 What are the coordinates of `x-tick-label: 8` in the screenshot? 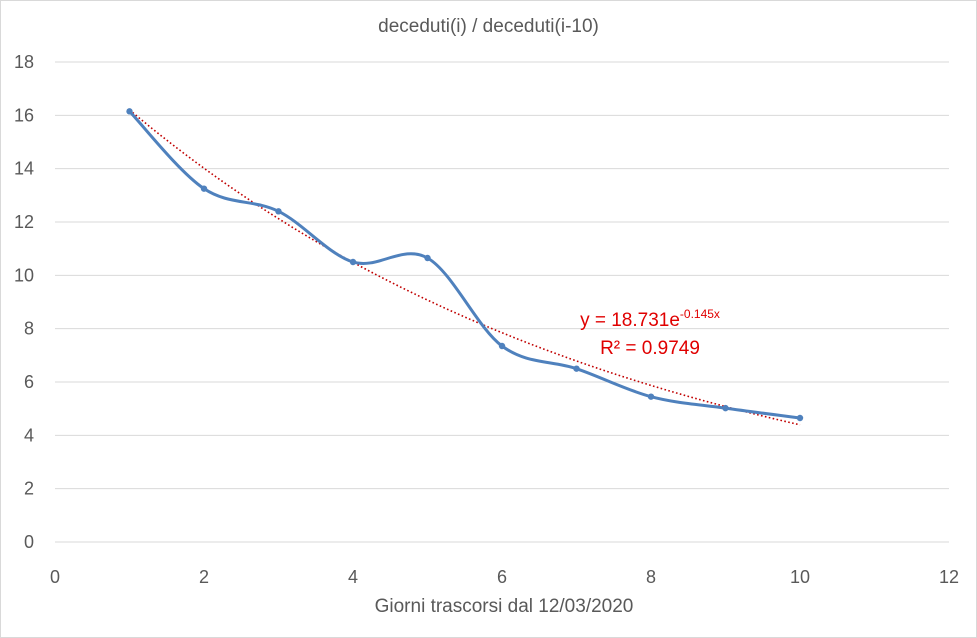 It's located at (651, 577).